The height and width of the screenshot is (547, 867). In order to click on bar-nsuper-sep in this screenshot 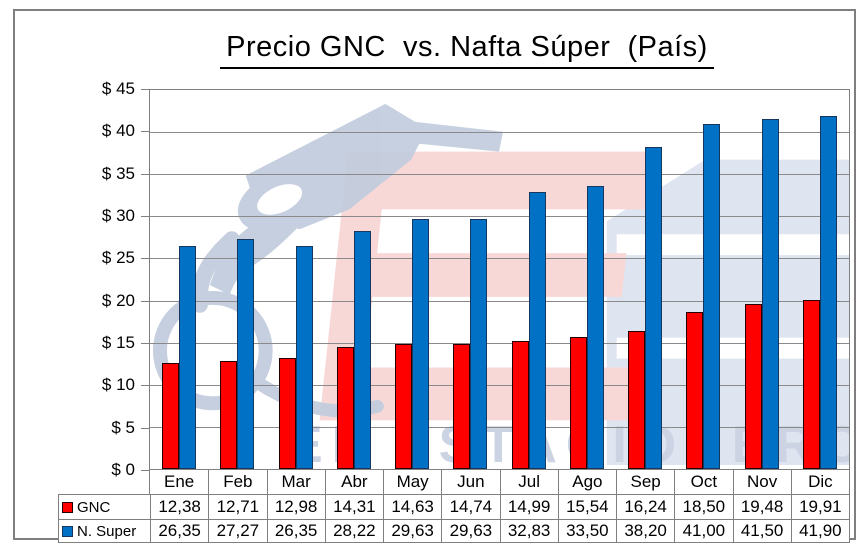, I will do `click(654, 308)`.